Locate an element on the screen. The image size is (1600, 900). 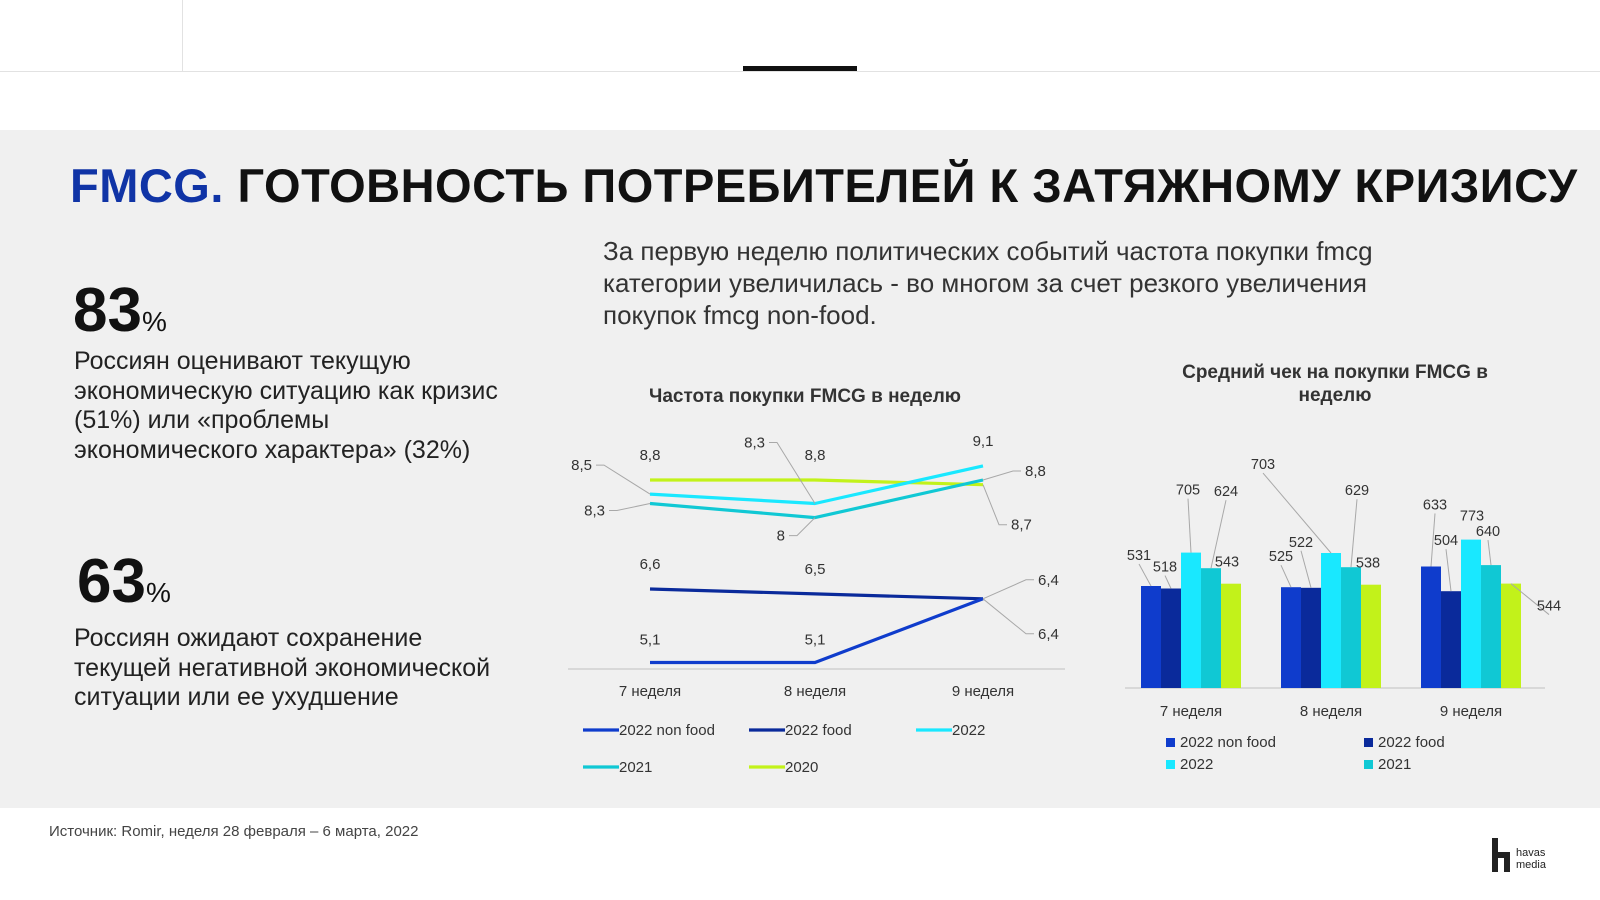
line-legend-label: 2022 non food is located at coordinates (667, 730).